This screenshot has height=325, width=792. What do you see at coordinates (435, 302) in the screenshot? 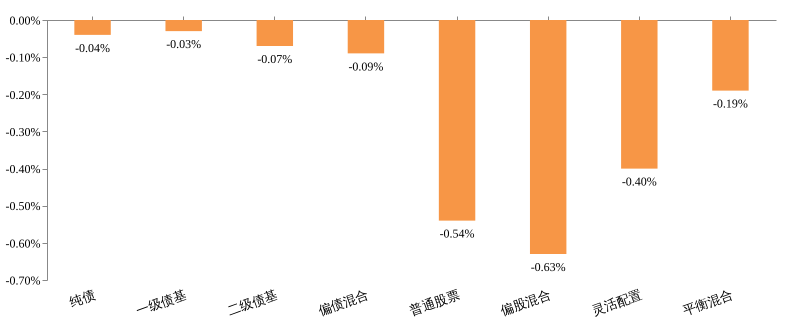
I see `x-tick-label: 普通股票` at bounding box center [435, 302].